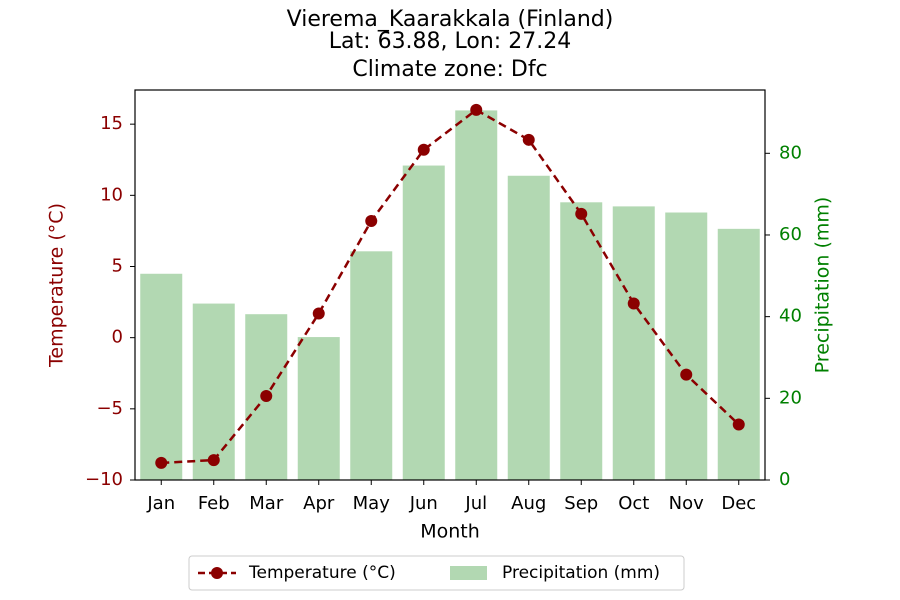 The image size is (900, 600). What do you see at coordinates (322, 573) in the screenshot?
I see `legend-temperature-label: Temperature (°C)` at bounding box center [322, 573].